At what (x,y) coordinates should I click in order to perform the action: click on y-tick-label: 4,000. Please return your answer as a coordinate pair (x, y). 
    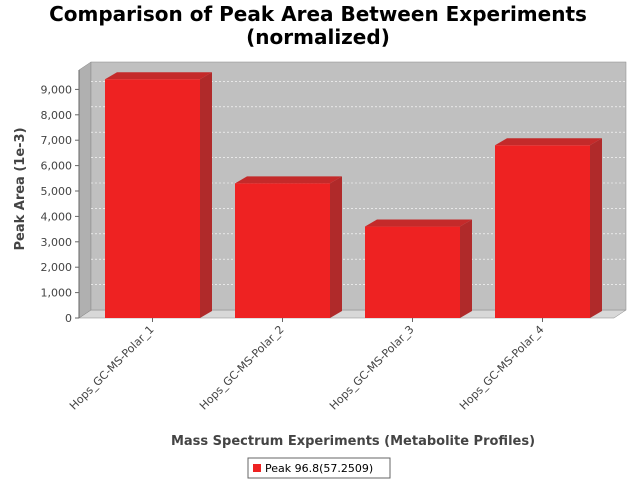
    Looking at the image, I should click on (57, 216).